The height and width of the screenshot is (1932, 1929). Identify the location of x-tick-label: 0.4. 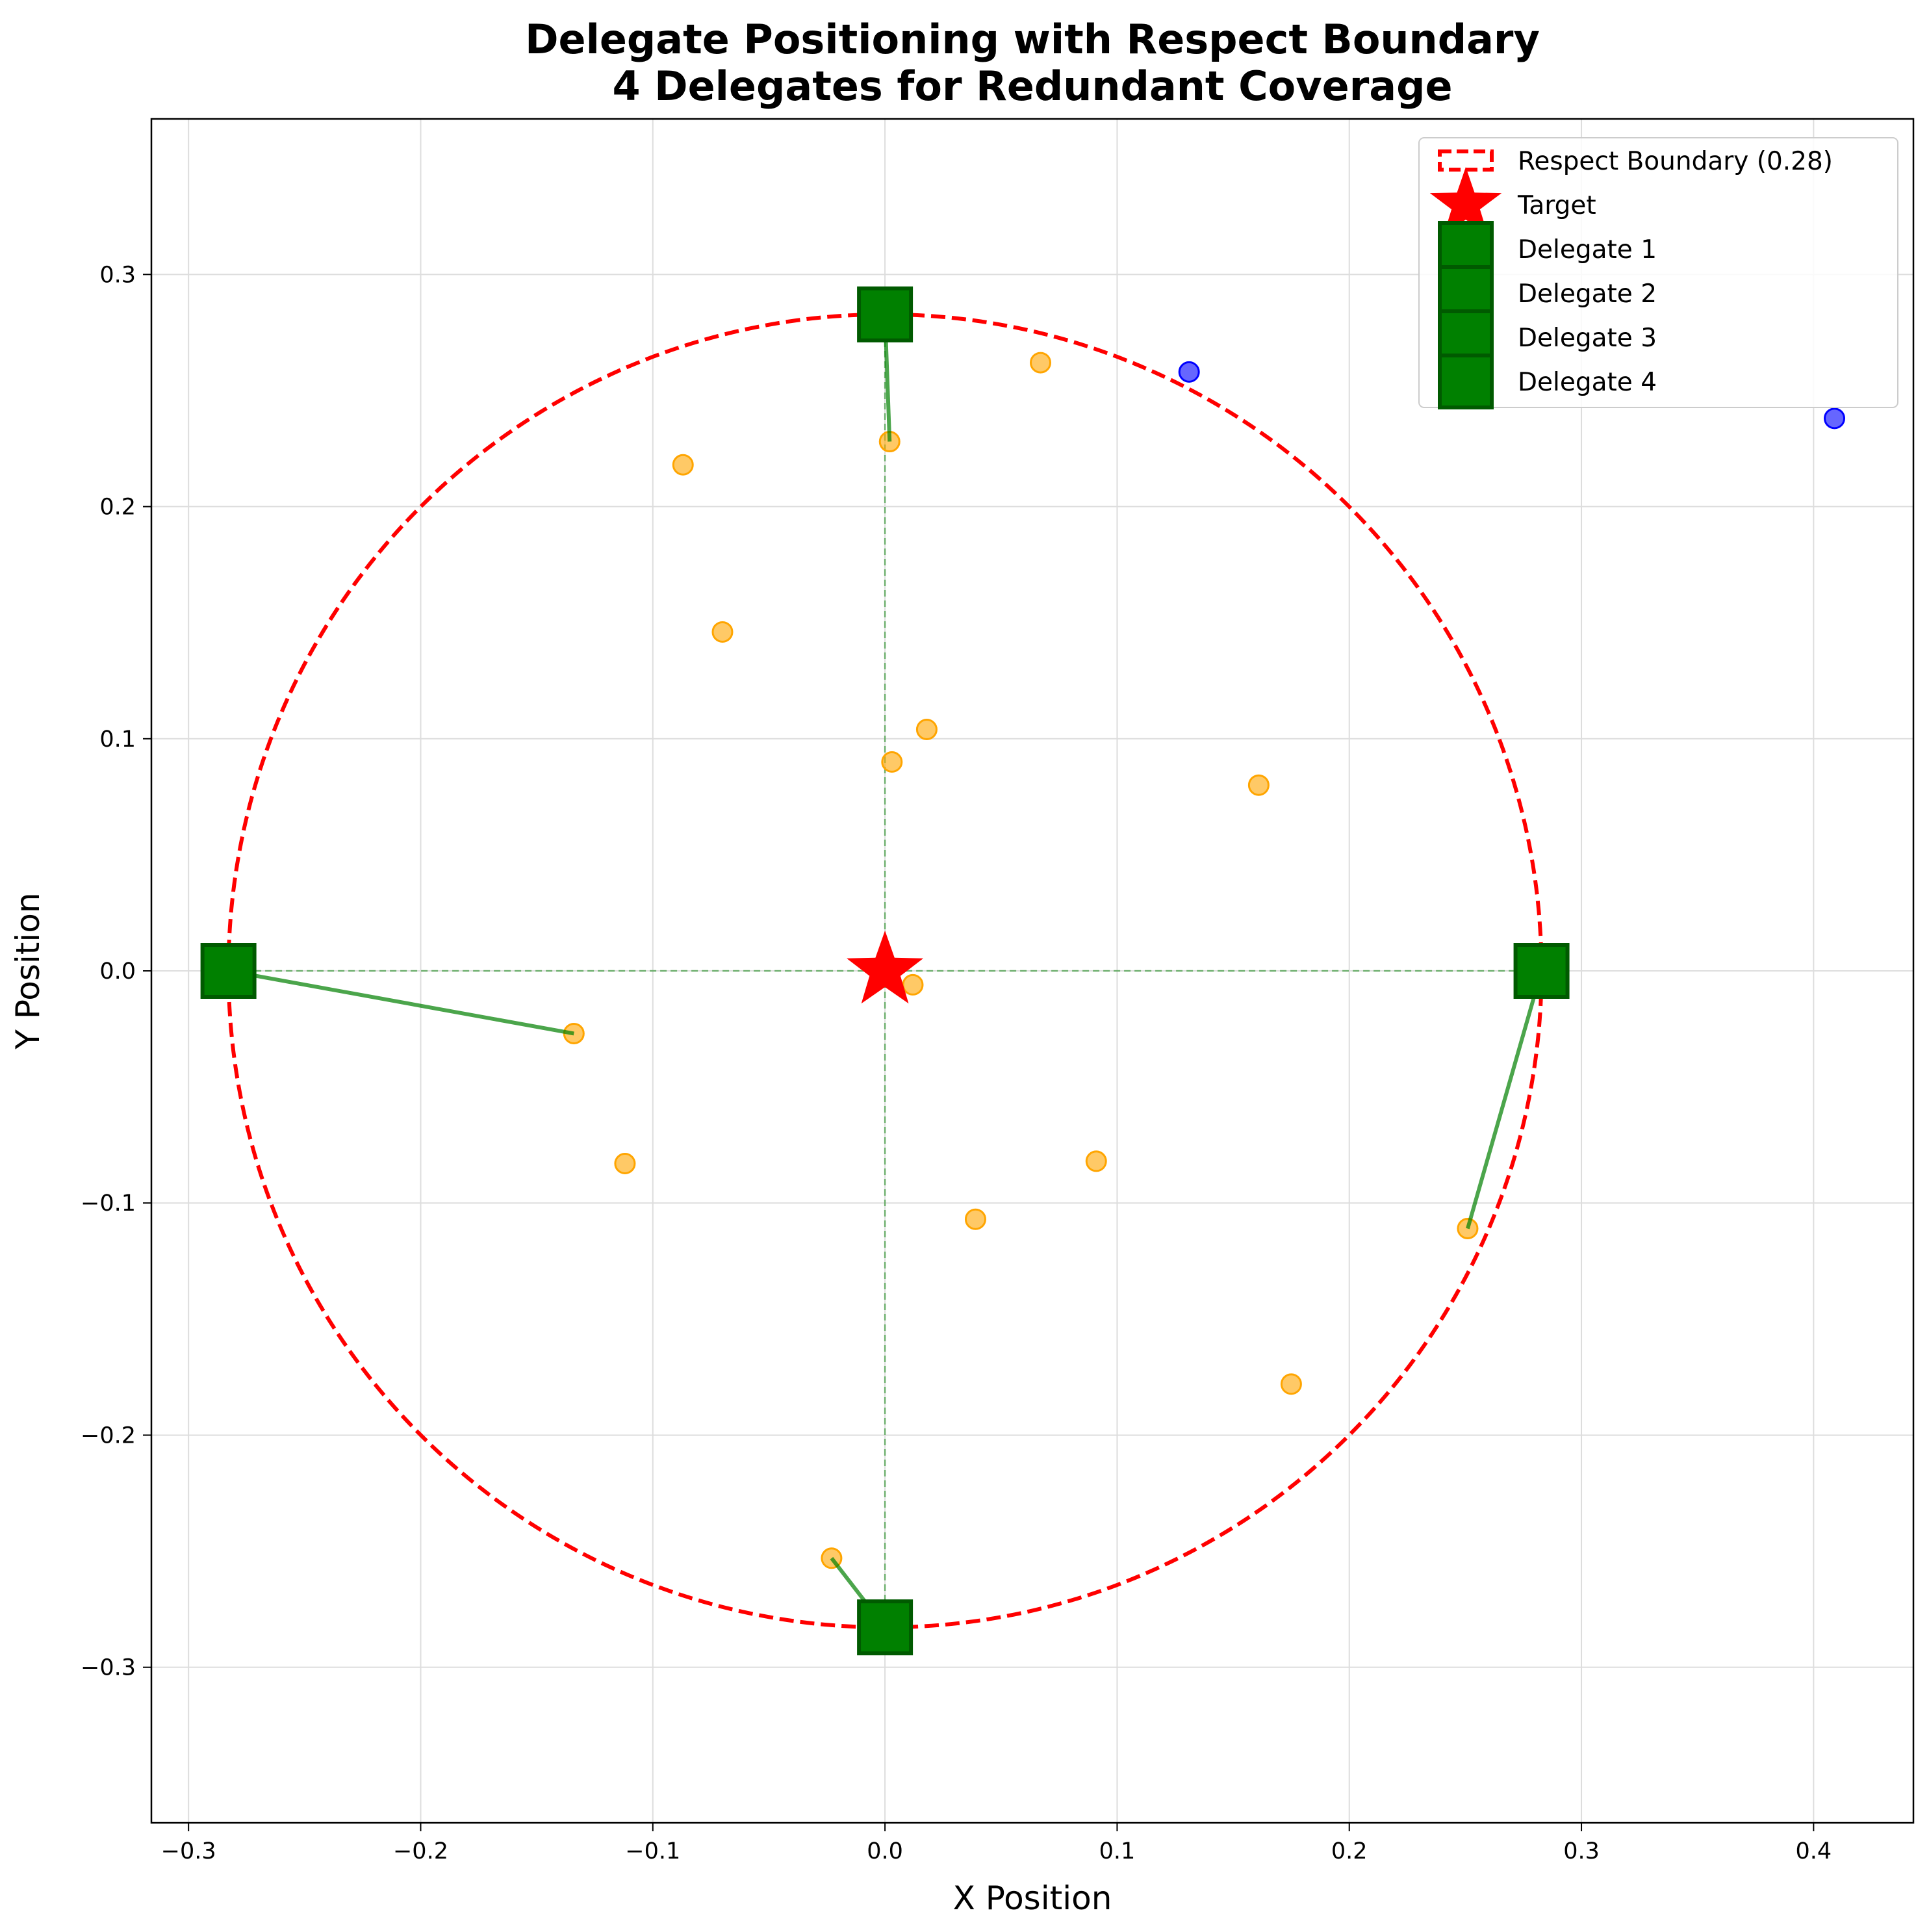
(1814, 1851).